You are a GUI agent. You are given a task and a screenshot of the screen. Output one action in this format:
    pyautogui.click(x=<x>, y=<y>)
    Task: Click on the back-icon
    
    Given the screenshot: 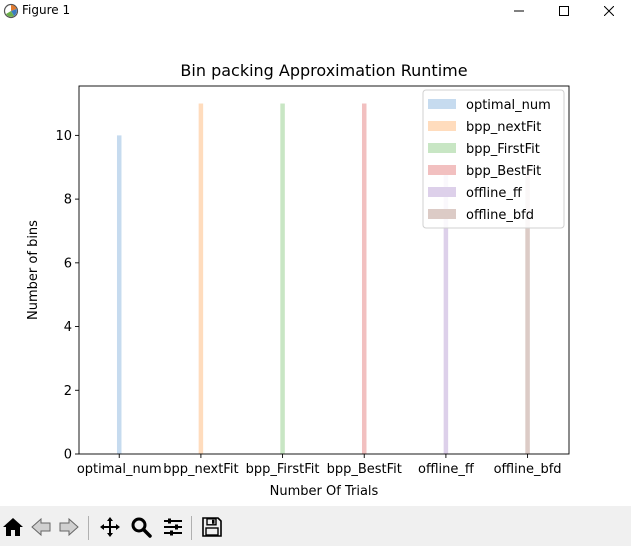 What is the action you would take?
    pyautogui.click(x=41, y=527)
    